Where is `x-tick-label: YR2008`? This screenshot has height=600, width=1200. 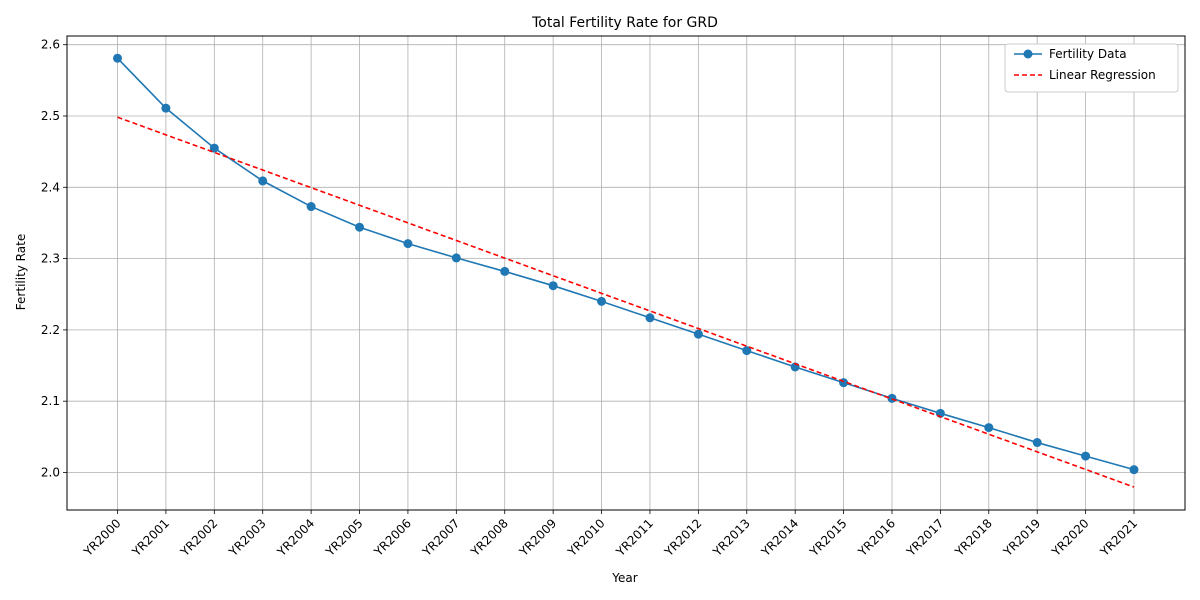
x-tick-label: YR2008 is located at coordinates (489, 537).